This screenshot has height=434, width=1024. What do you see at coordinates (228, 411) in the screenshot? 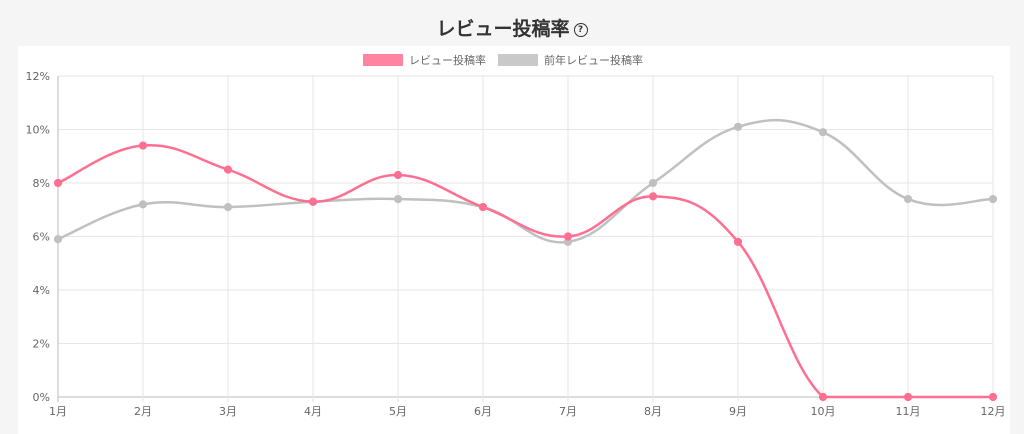
I see `x-tick-label: 3月` at bounding box center [228, 411].